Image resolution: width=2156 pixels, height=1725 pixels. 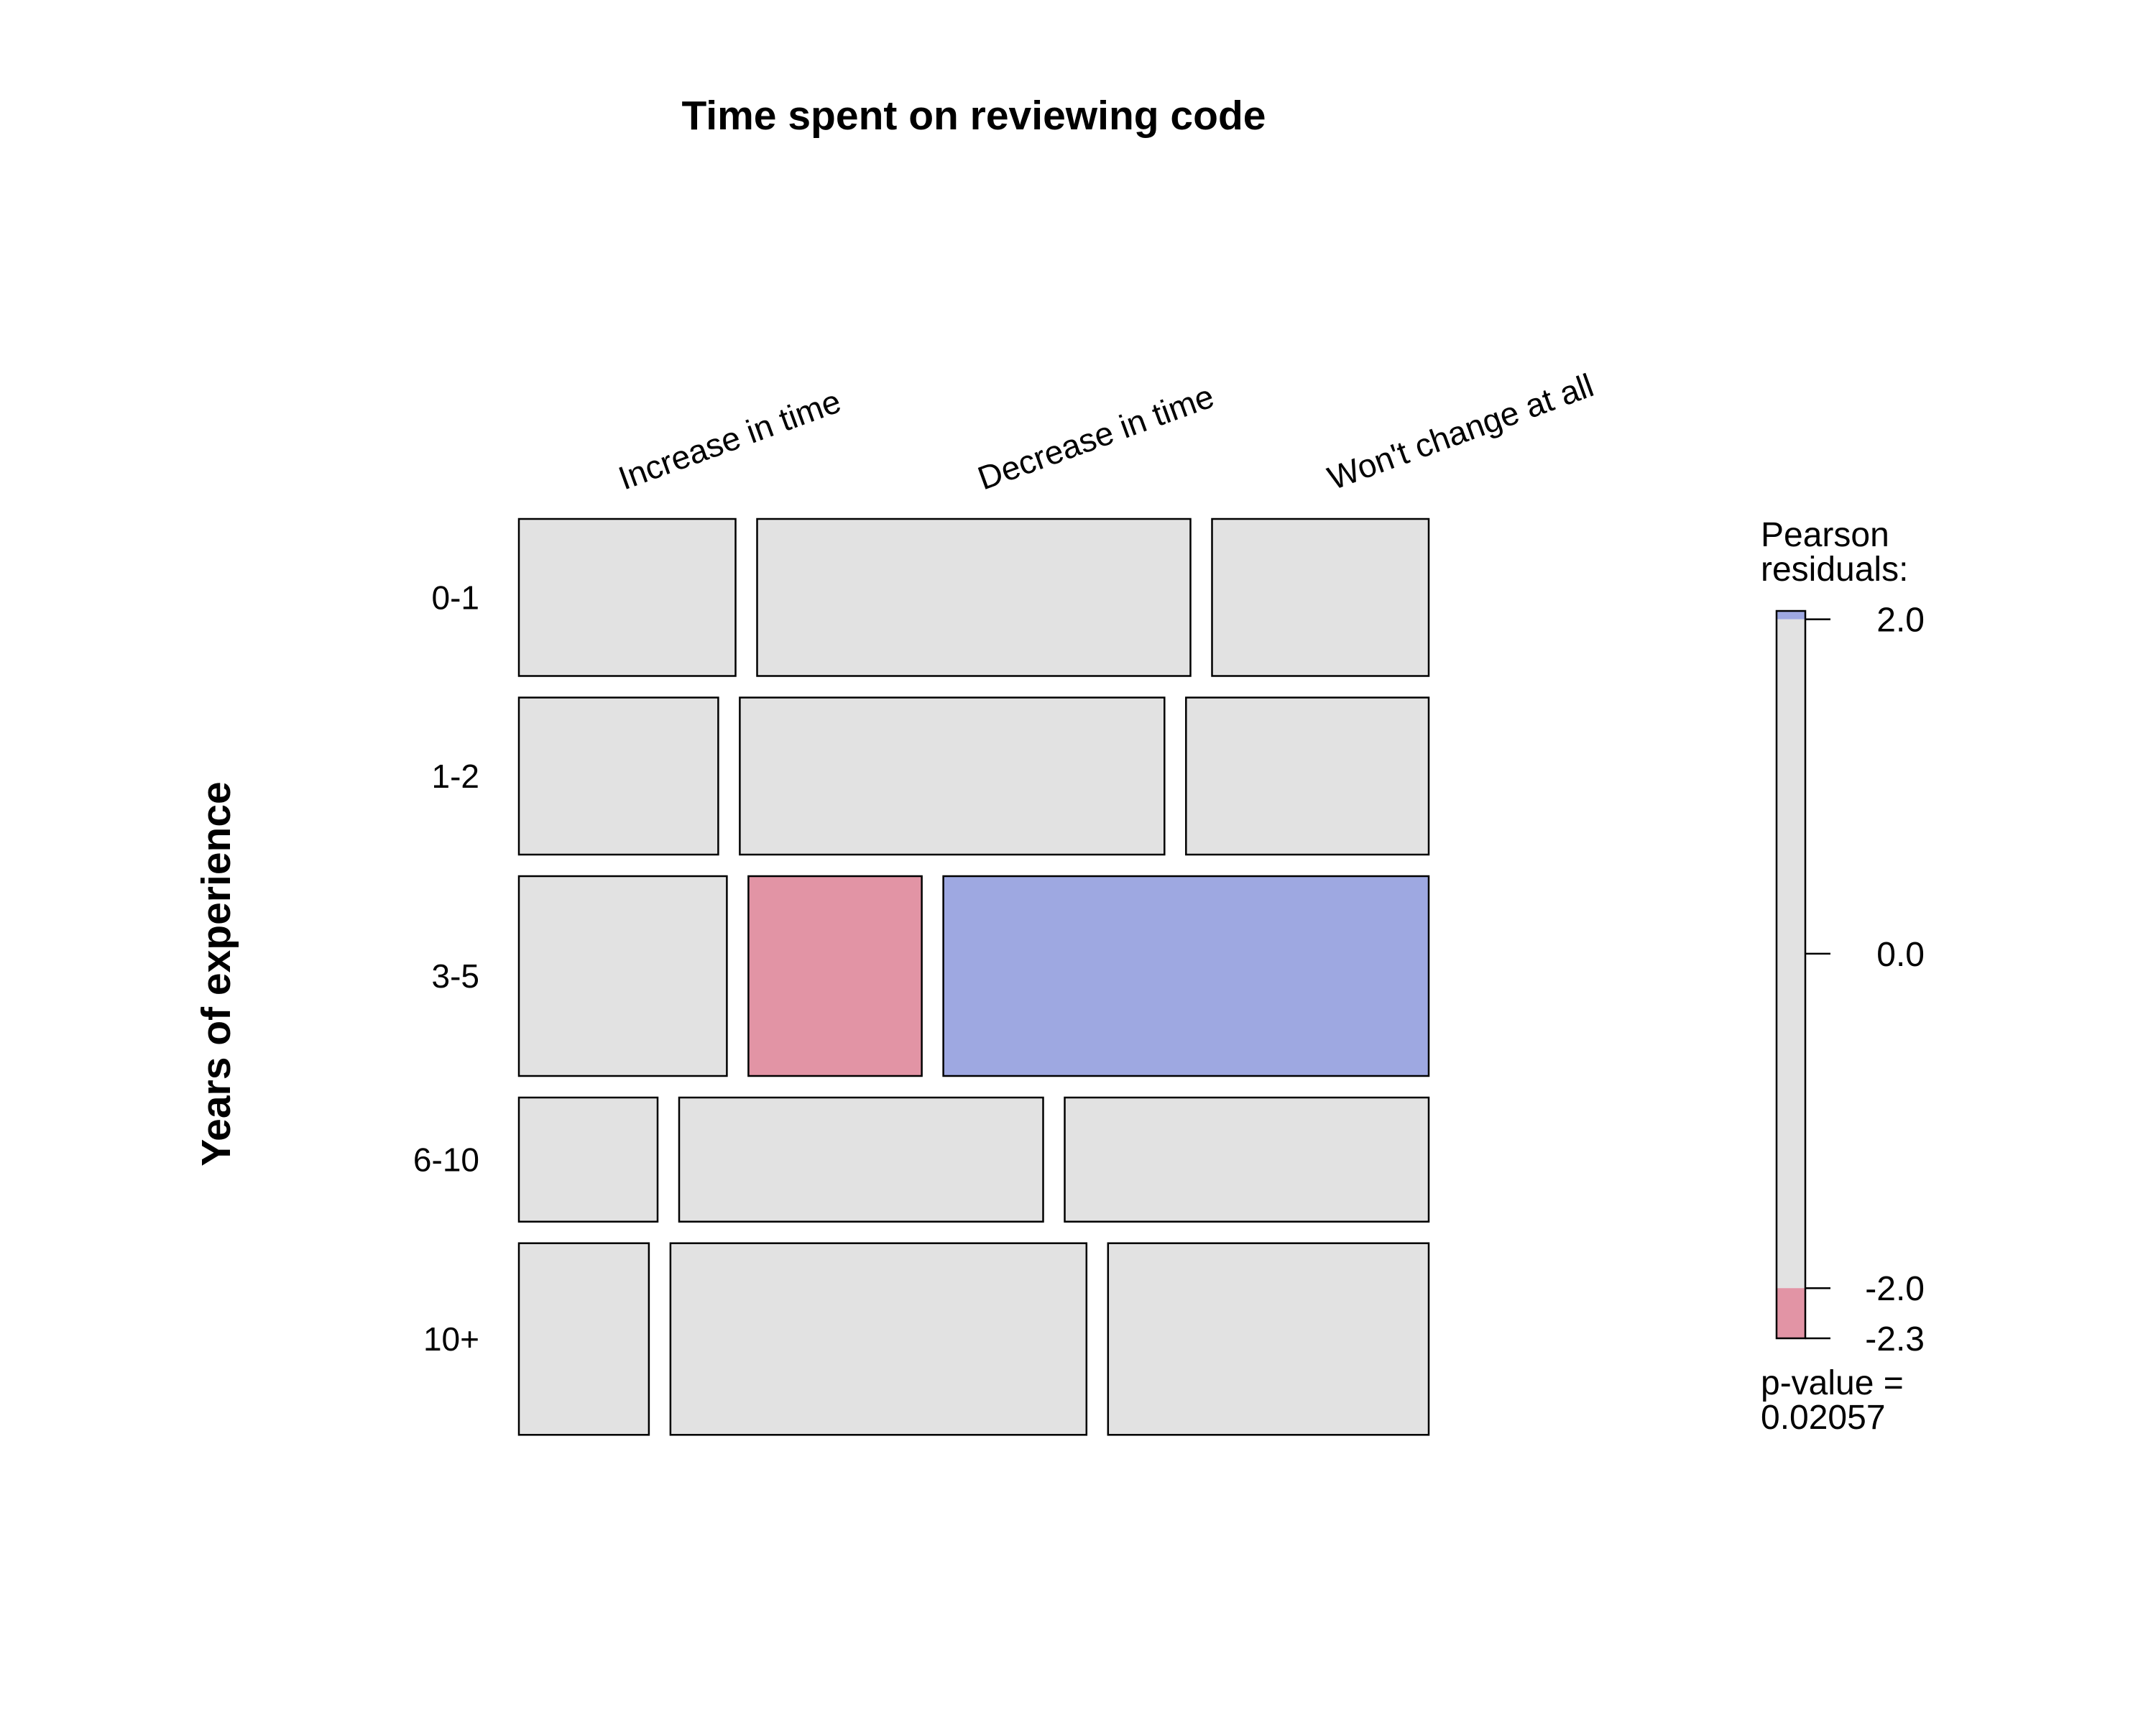 I want to click on column-label: Increase in time, so click(x=730, y=439).